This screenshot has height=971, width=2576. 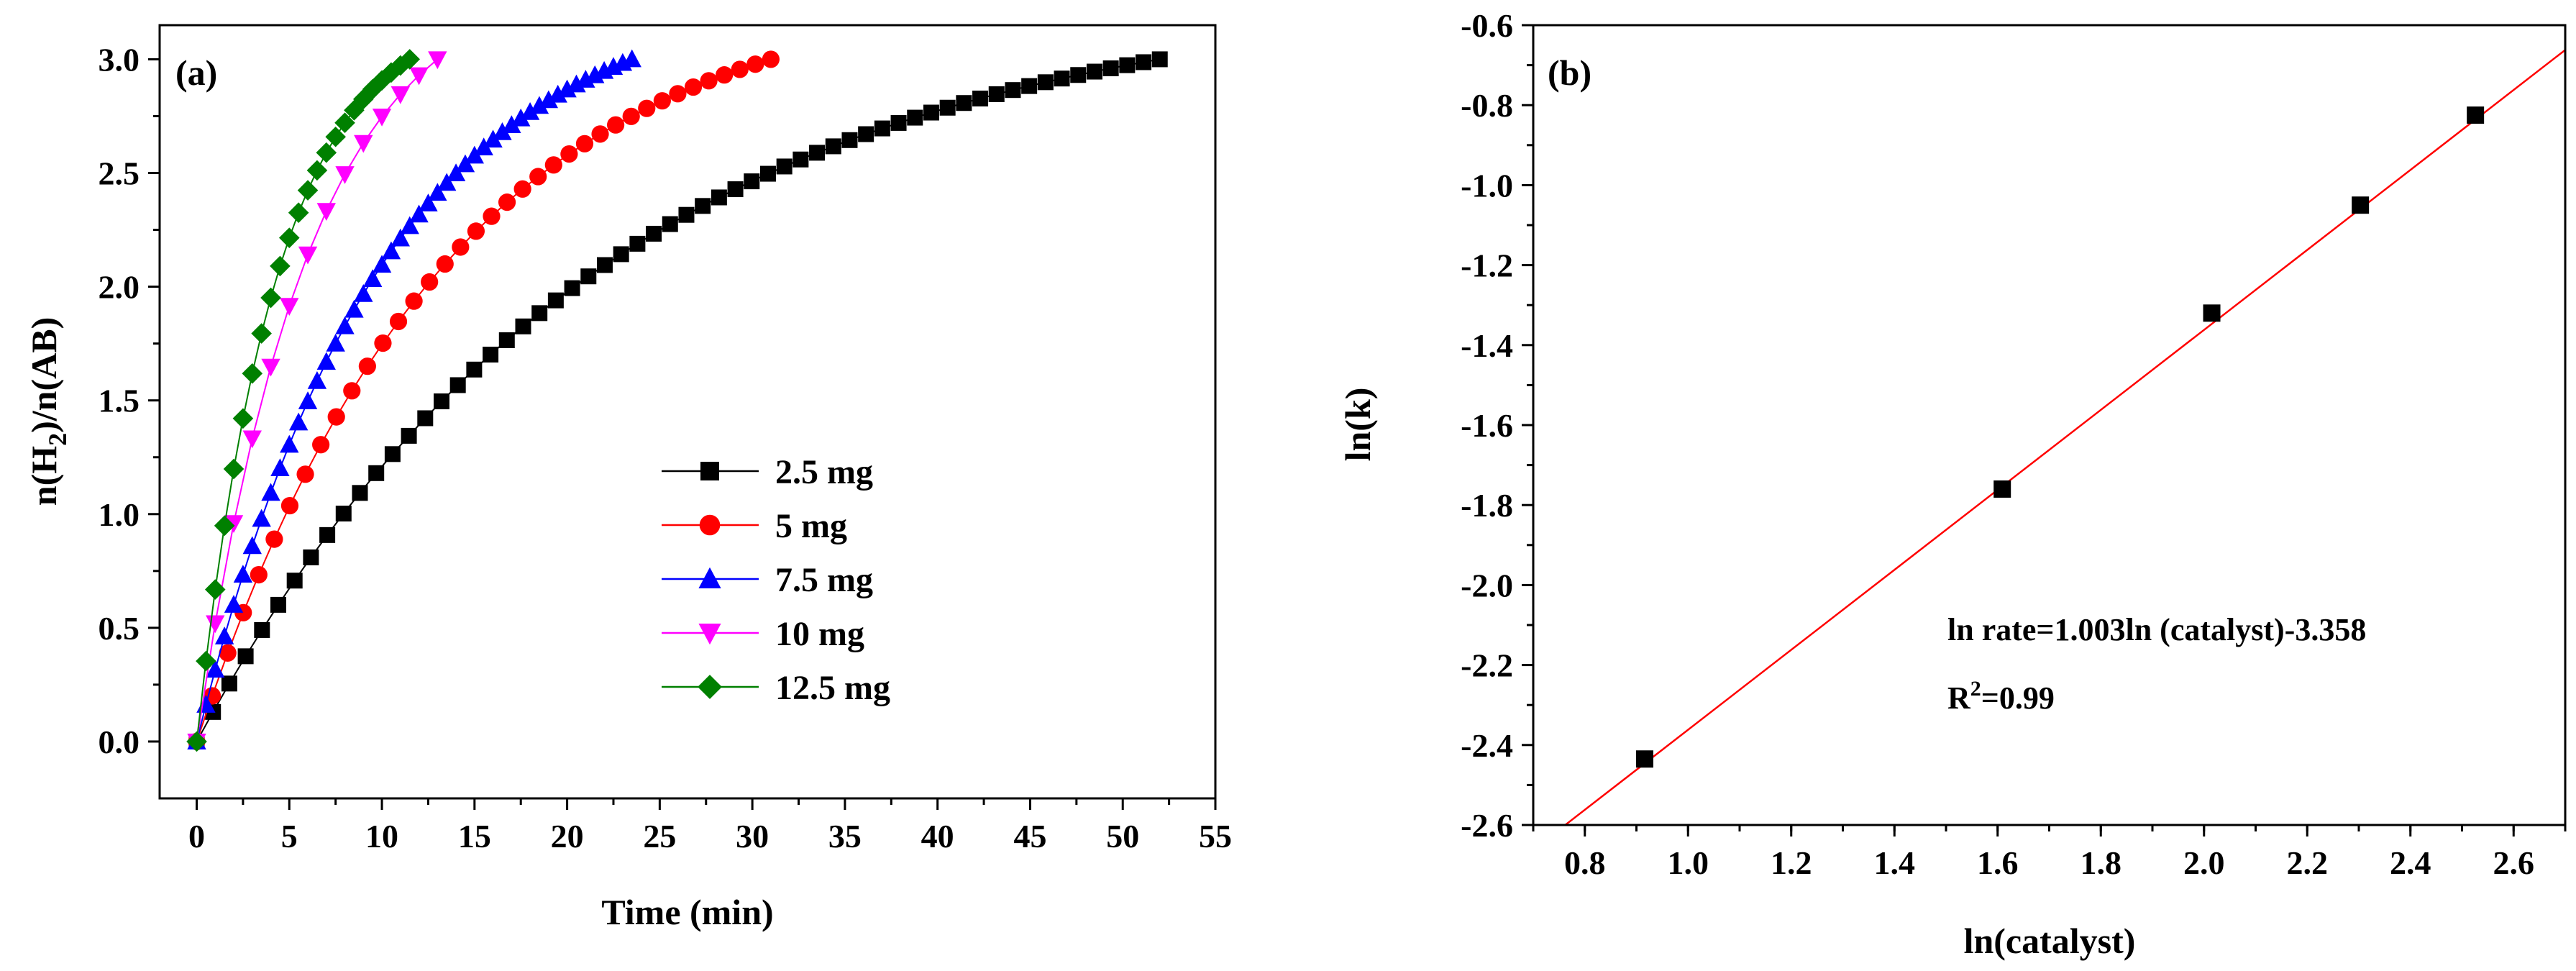 I want to click on x-tick-label: 35, so click(x=845, y=836).